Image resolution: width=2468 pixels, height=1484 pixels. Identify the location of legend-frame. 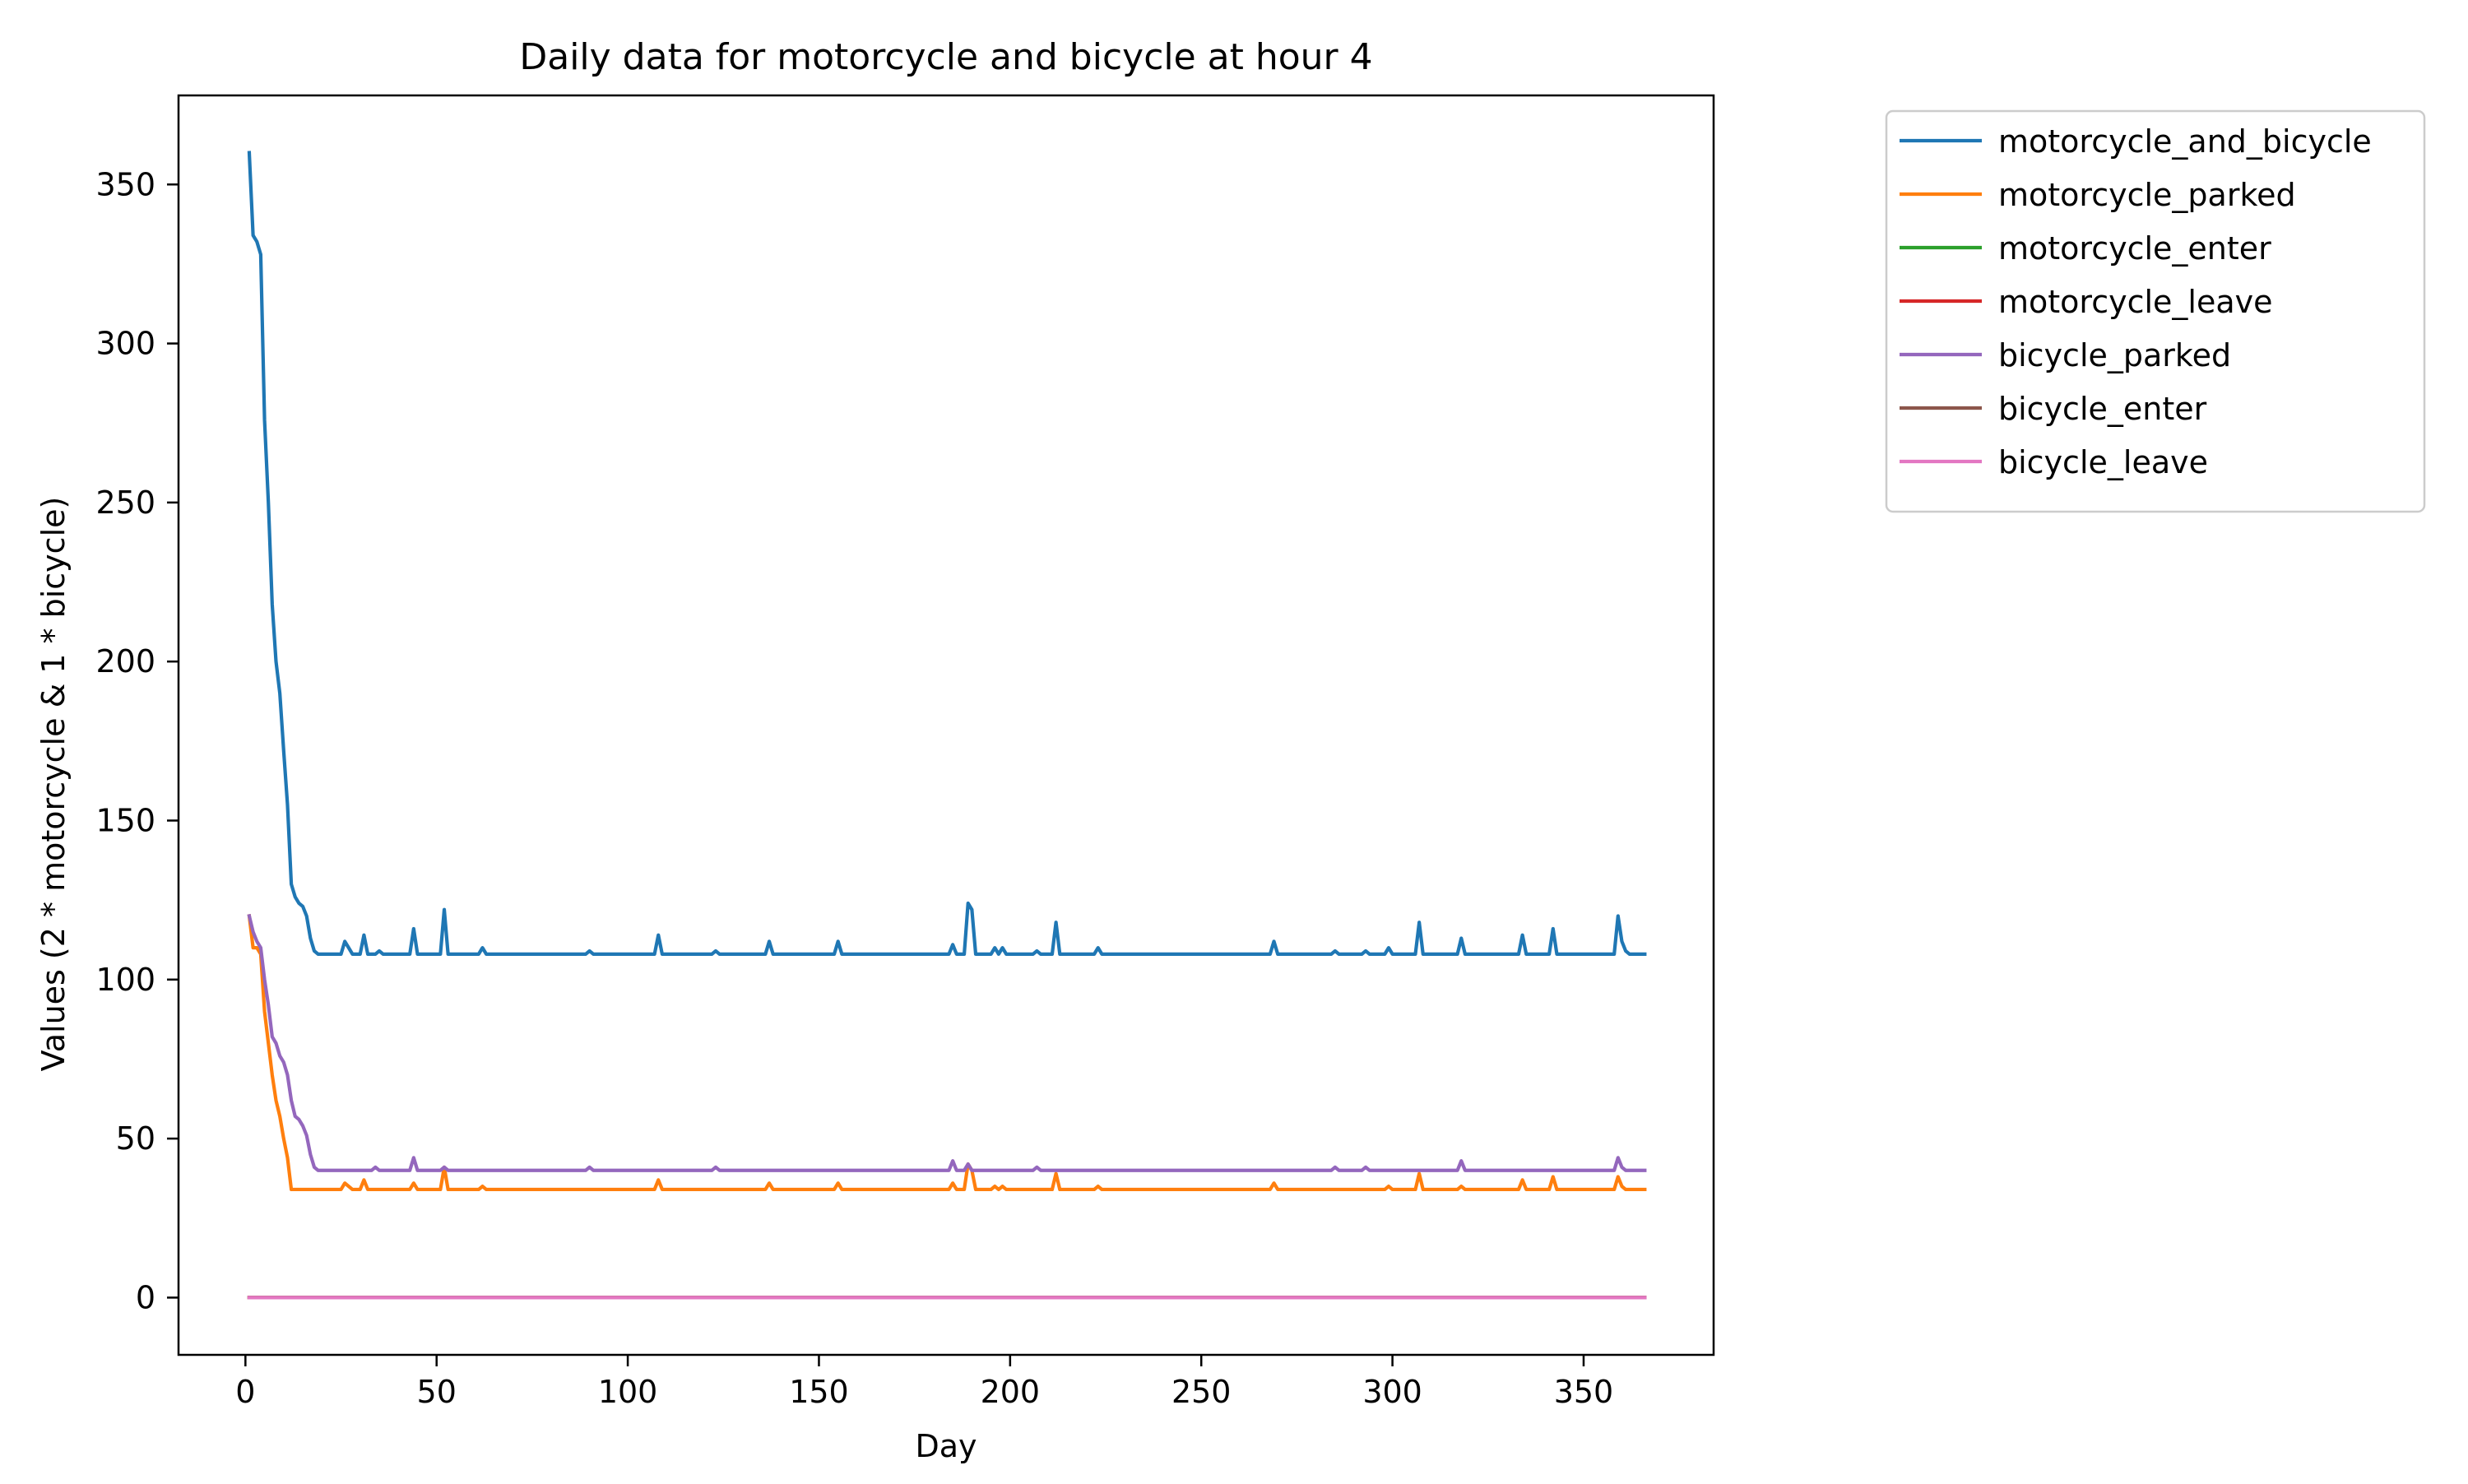
(2155, 311).